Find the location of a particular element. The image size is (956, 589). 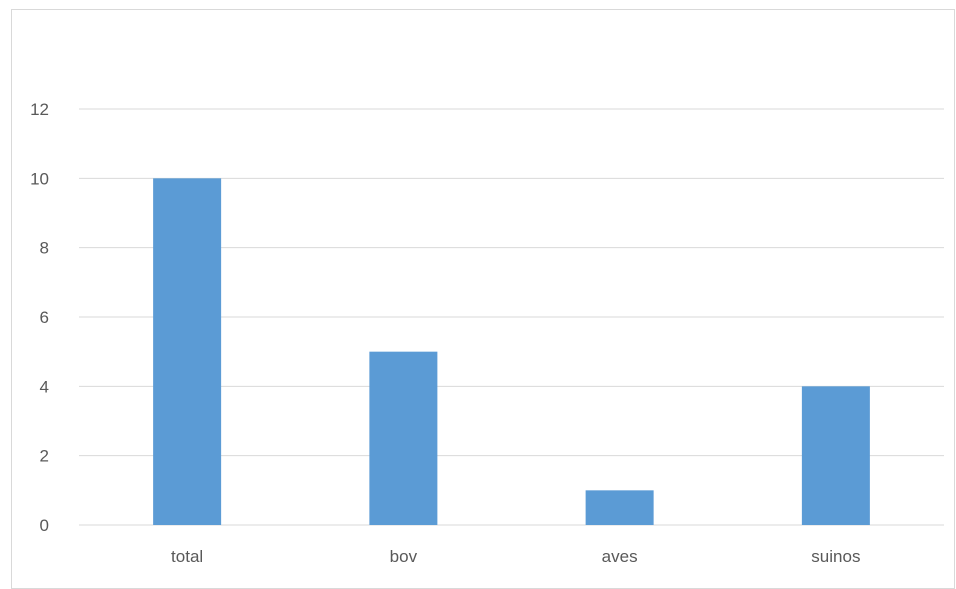

x-tick-label: aves is located at coordinates (620, 556).